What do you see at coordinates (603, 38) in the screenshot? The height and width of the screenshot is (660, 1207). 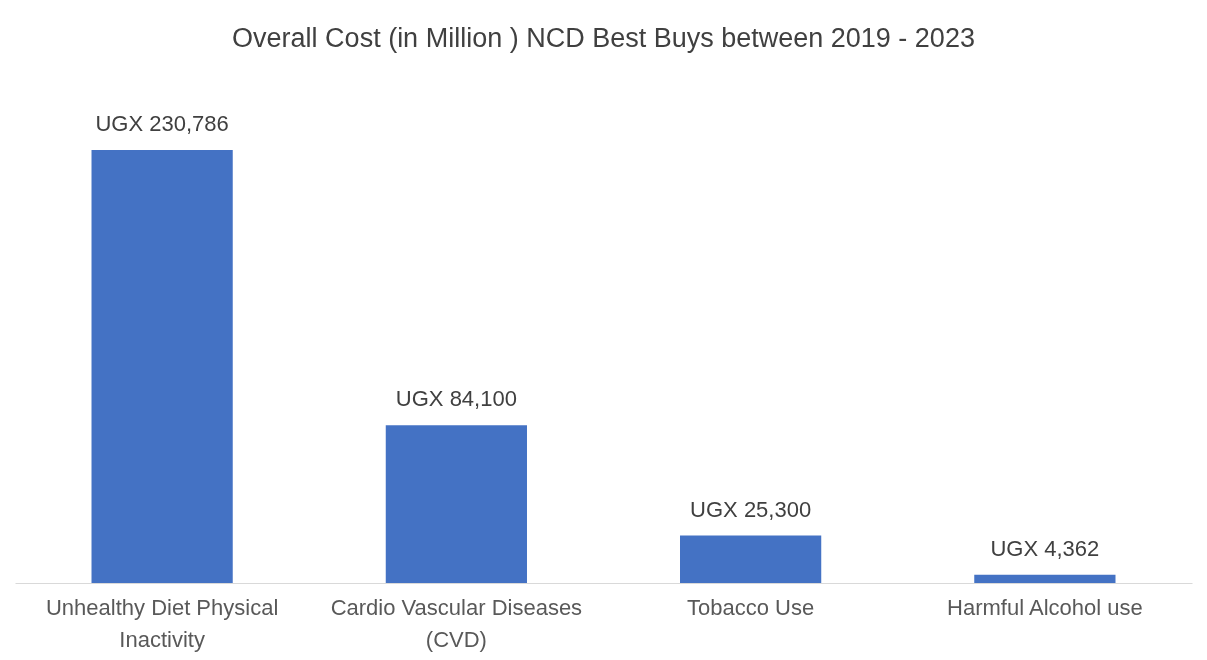 I see `chart-title: Overall Cost (in Million ) NCD Best Buys between 2019 - 2023` at bounding box center [603, 38].